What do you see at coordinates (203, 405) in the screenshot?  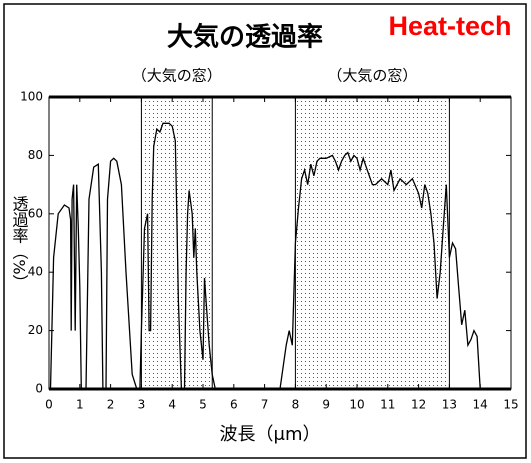 I see `x-tick-label: 5` at bounding box center [203, 405].